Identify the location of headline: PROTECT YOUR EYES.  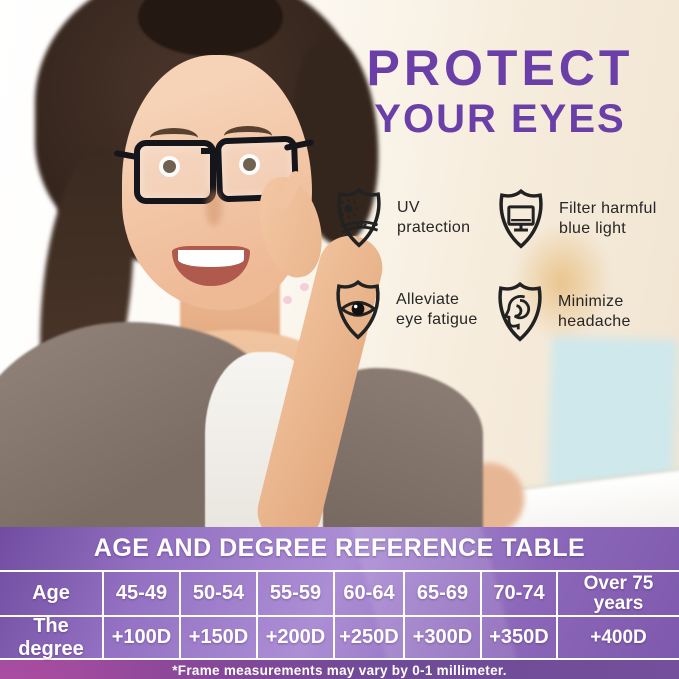
(500, 91).